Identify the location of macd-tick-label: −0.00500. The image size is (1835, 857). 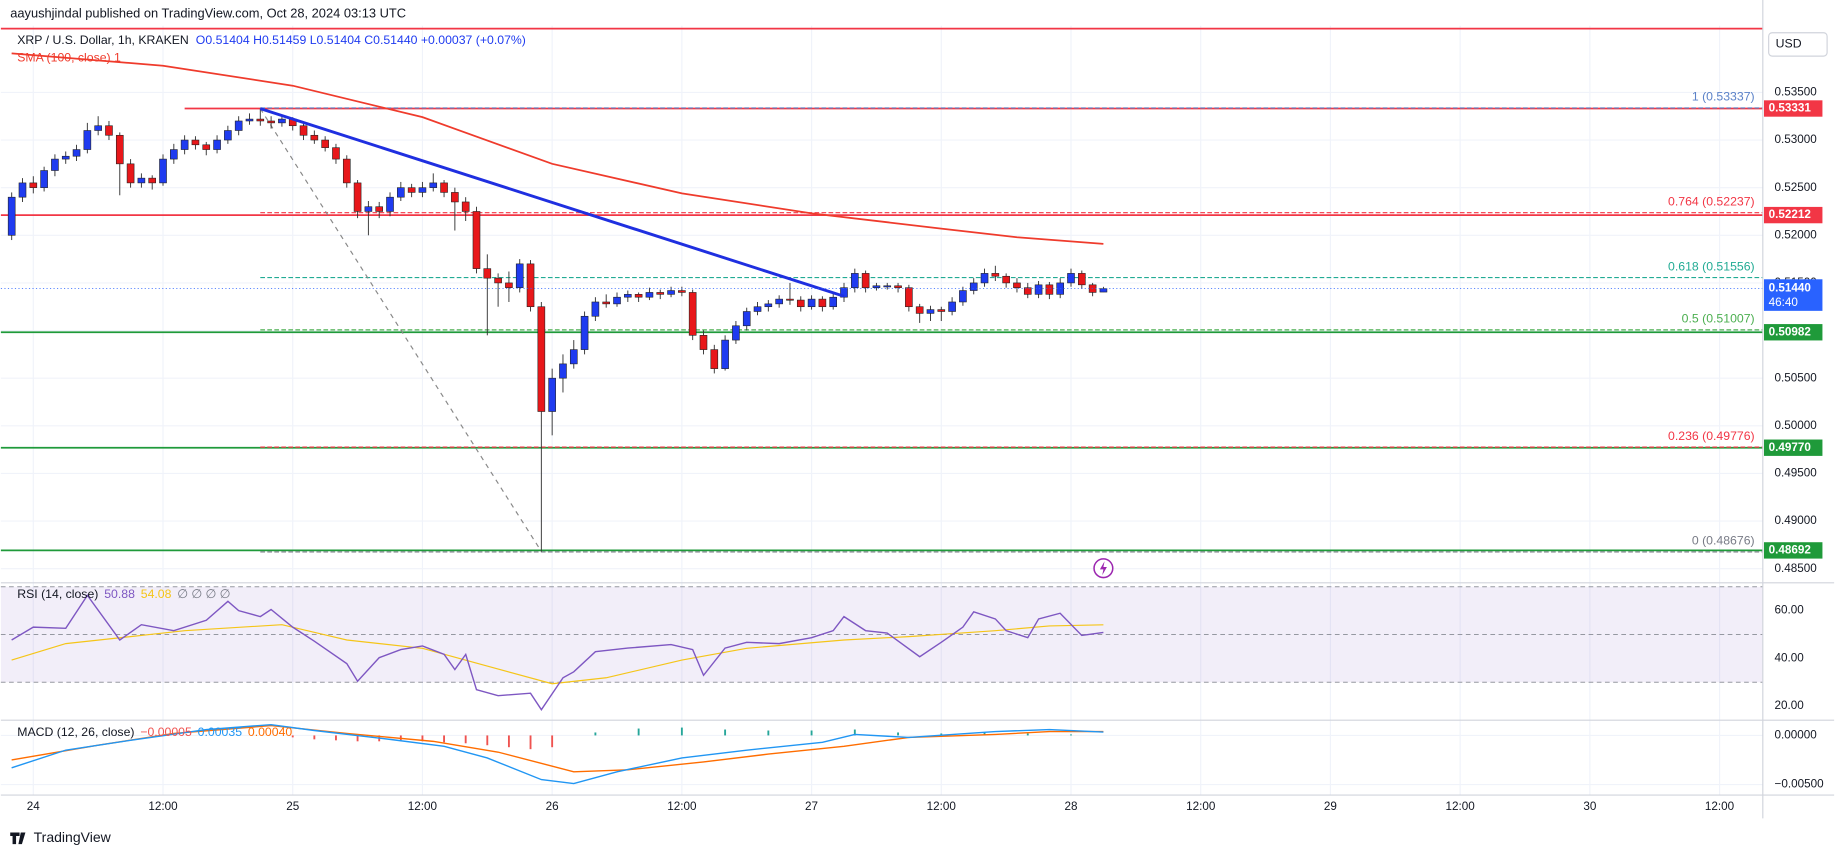
(1800, 784).